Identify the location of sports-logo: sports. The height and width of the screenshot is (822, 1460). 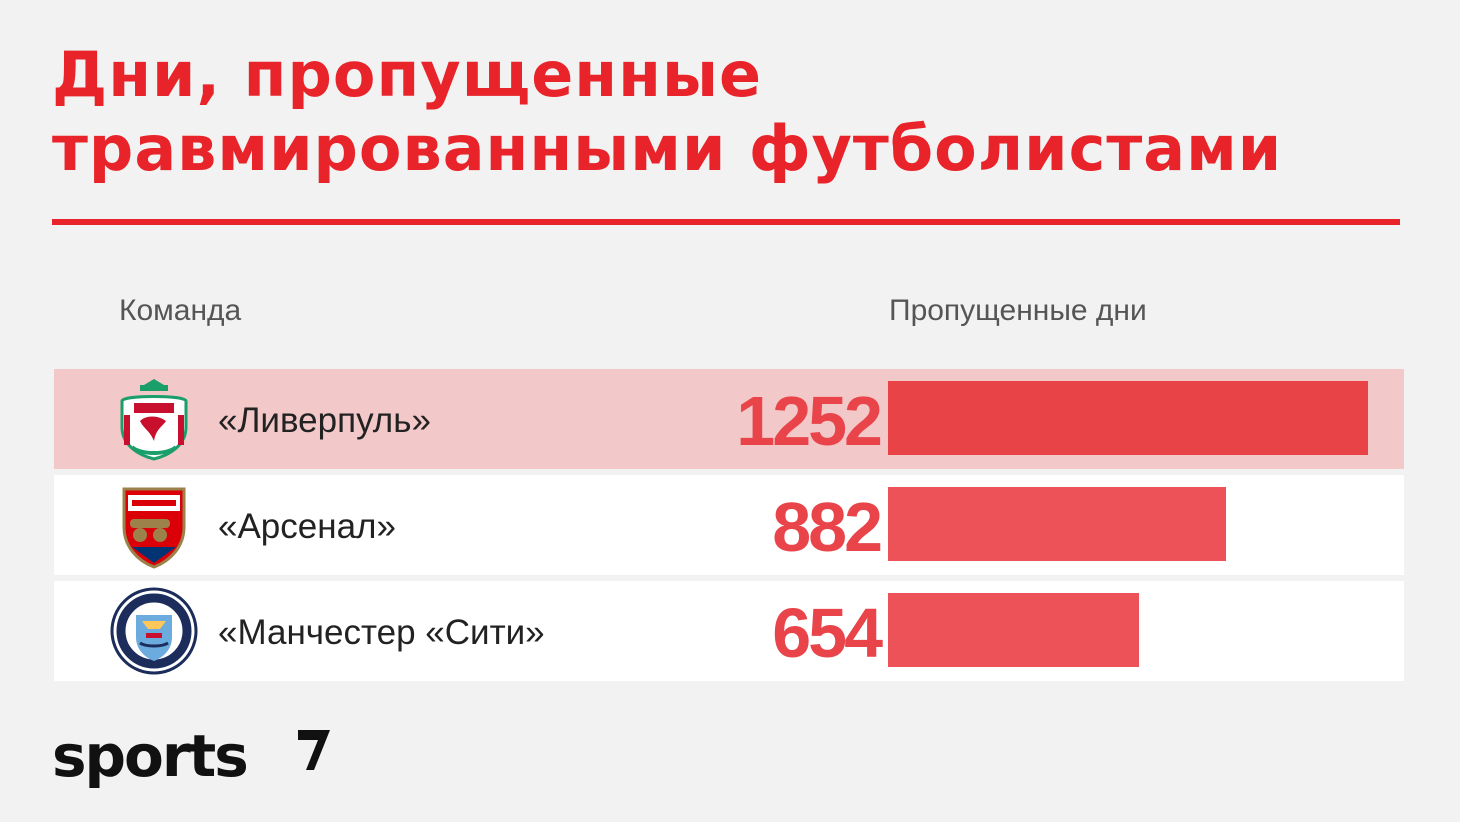
(191, 756).